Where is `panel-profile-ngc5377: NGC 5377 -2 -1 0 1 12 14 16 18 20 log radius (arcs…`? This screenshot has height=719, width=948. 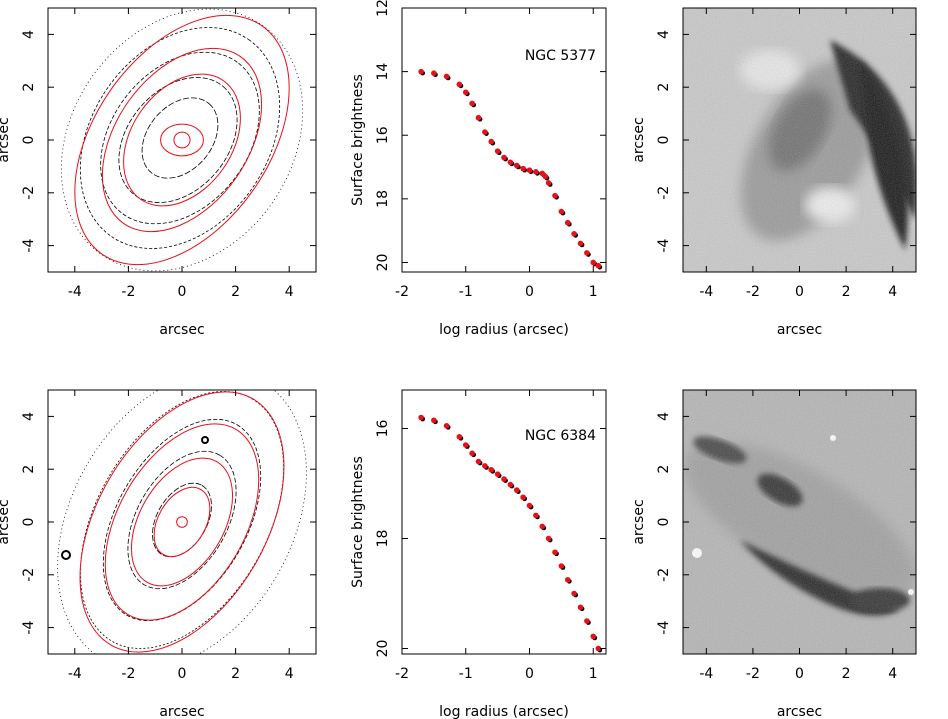 panel-profile-ngc5377: NGC 5377 -2 -1 0 1 12 14 16 18 20 log radius (arcs… is located at coordinates (478, 169).